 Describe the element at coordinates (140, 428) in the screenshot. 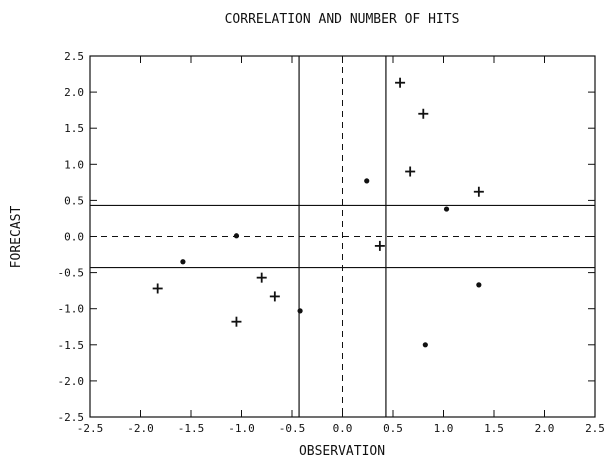

I see `x-tick-label: -2.0` at that location.